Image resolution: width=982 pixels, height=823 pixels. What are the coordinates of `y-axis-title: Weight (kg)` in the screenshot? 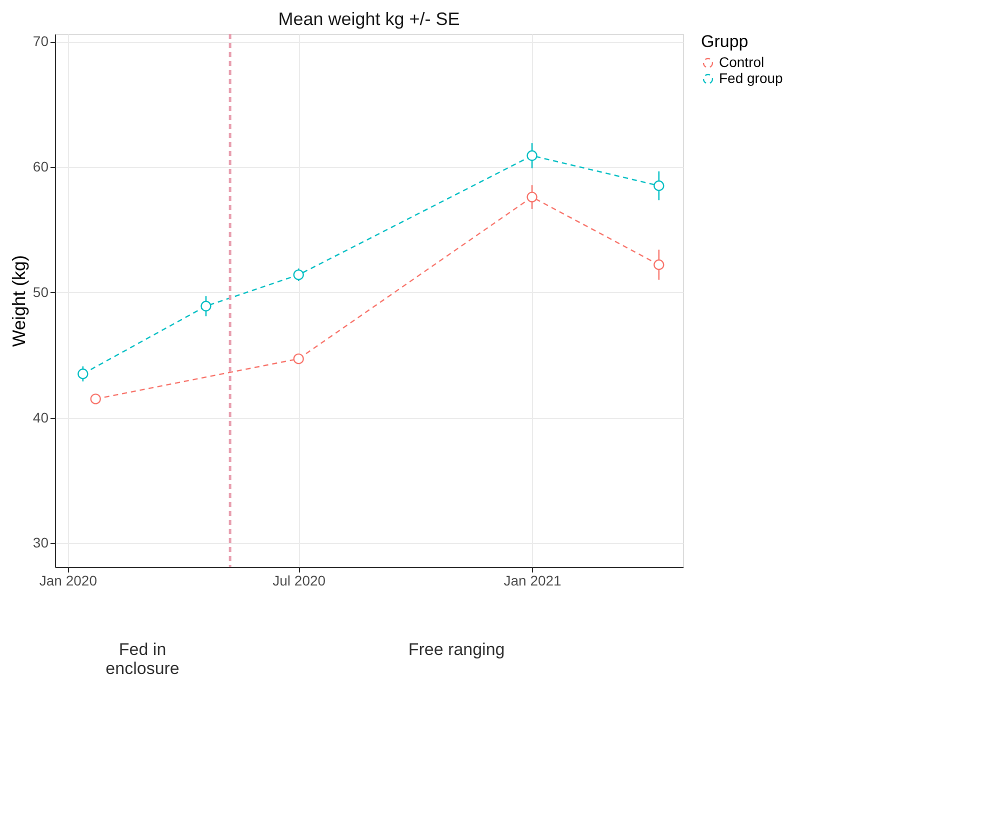 It's located at (18, 301).